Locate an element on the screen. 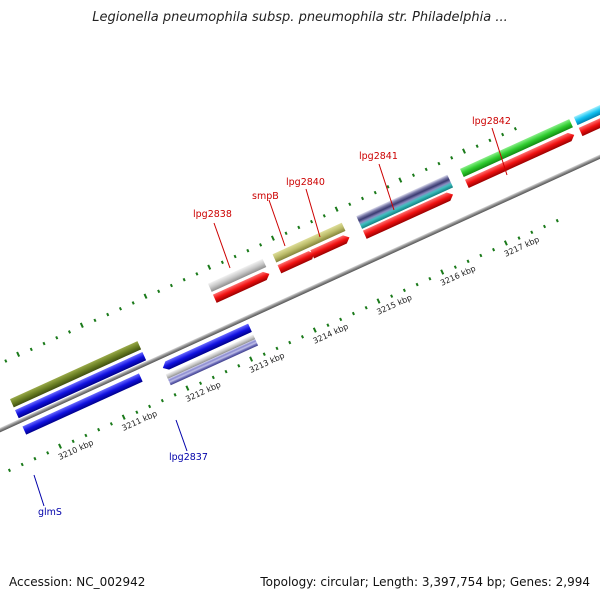 The width and height of the screenshot is (600, 600). leader-glmS is located at coordinates (39, 490).